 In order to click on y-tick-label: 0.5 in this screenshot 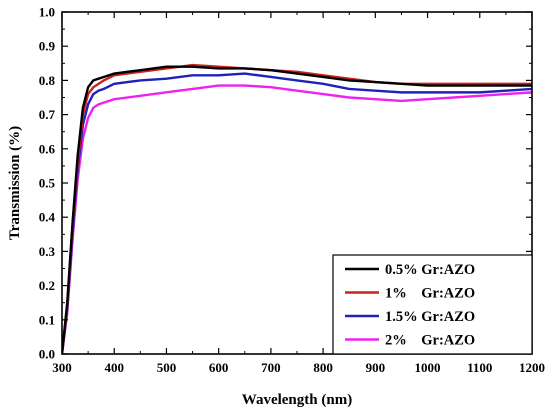, I will do `click(47, 183)`.